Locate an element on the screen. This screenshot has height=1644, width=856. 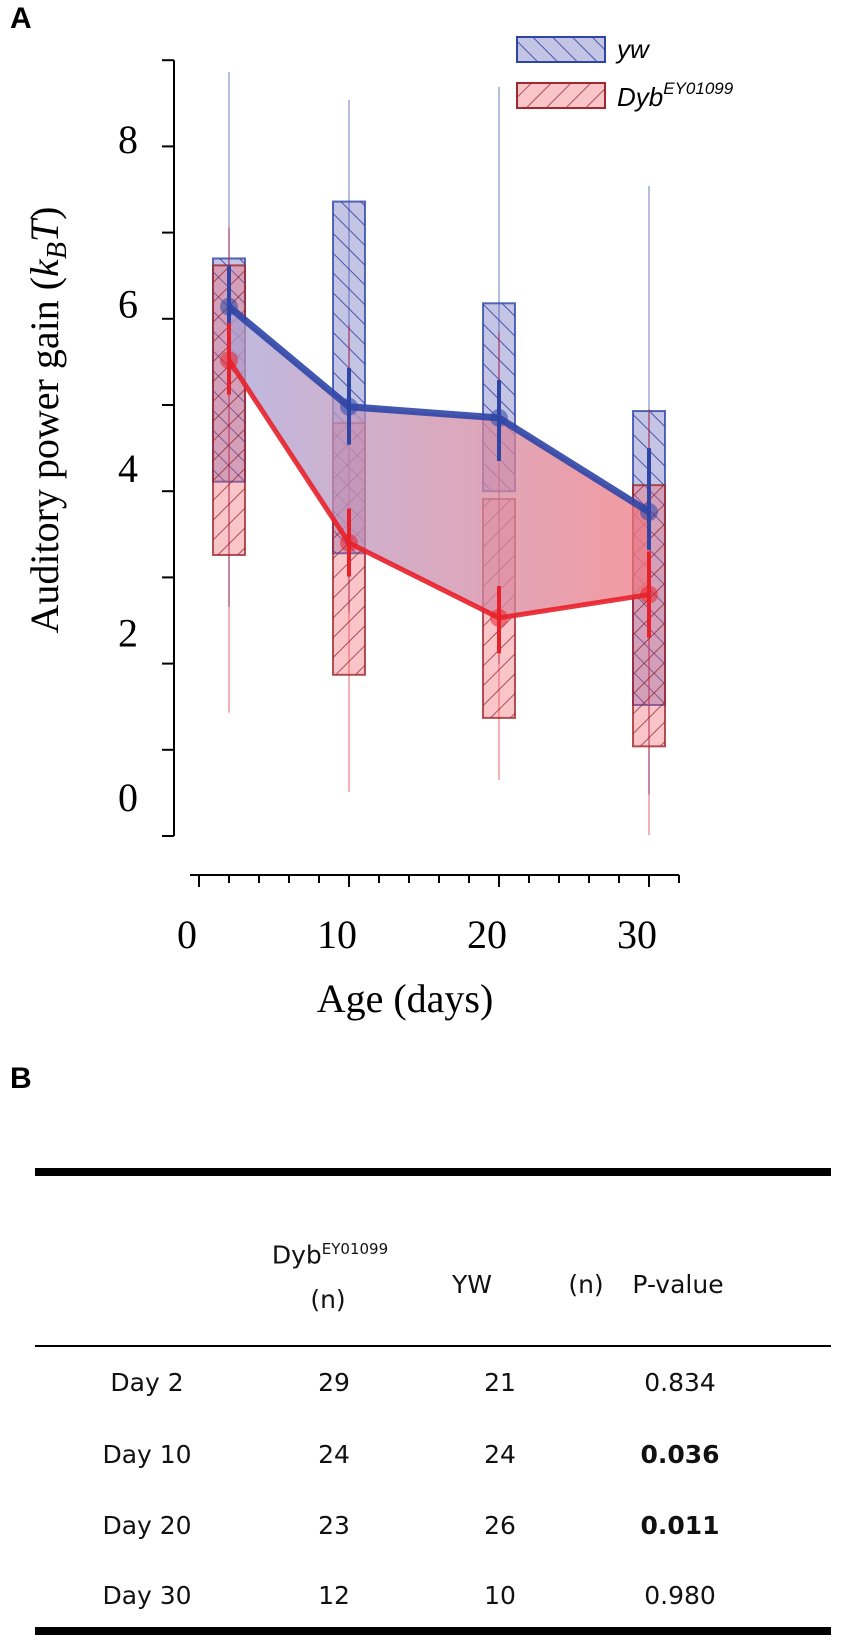
x-axis-title: Age (days) is located at coordinates (405, 998).